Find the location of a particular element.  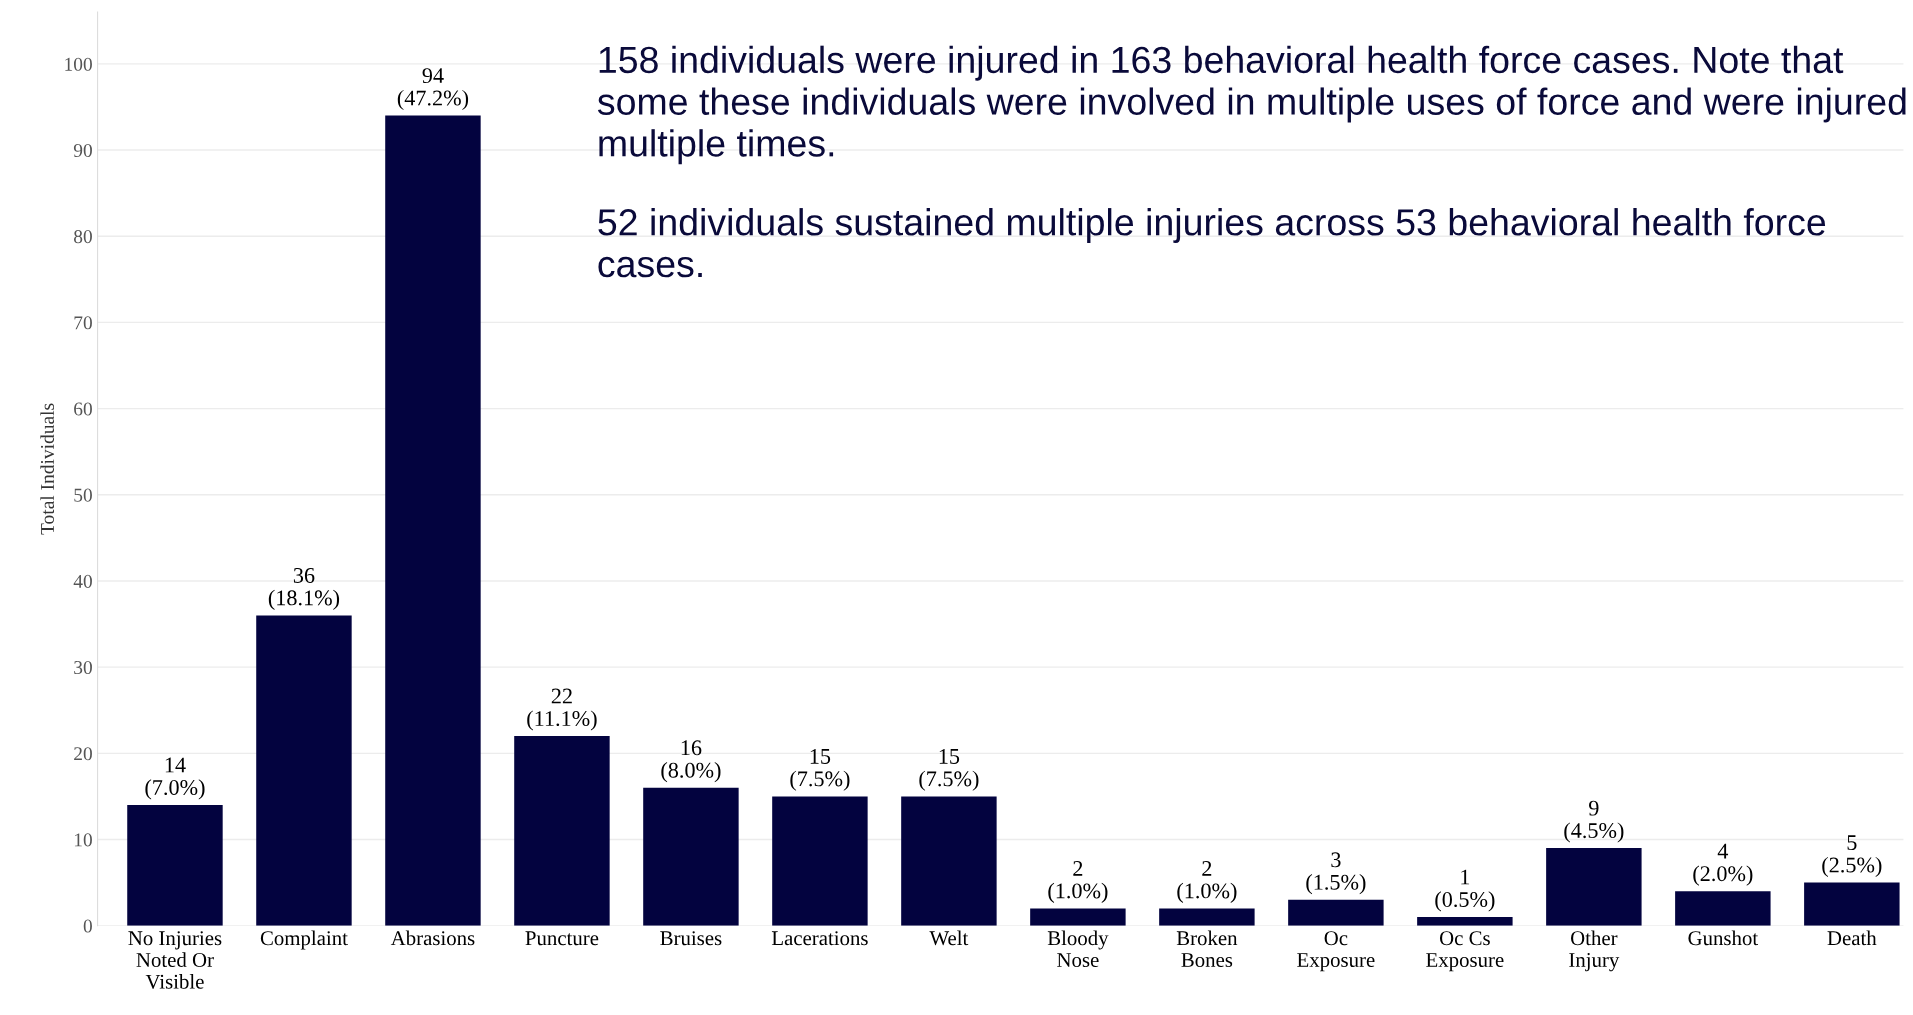

y-tick-label: 20 is located at coordinates (83, 754).